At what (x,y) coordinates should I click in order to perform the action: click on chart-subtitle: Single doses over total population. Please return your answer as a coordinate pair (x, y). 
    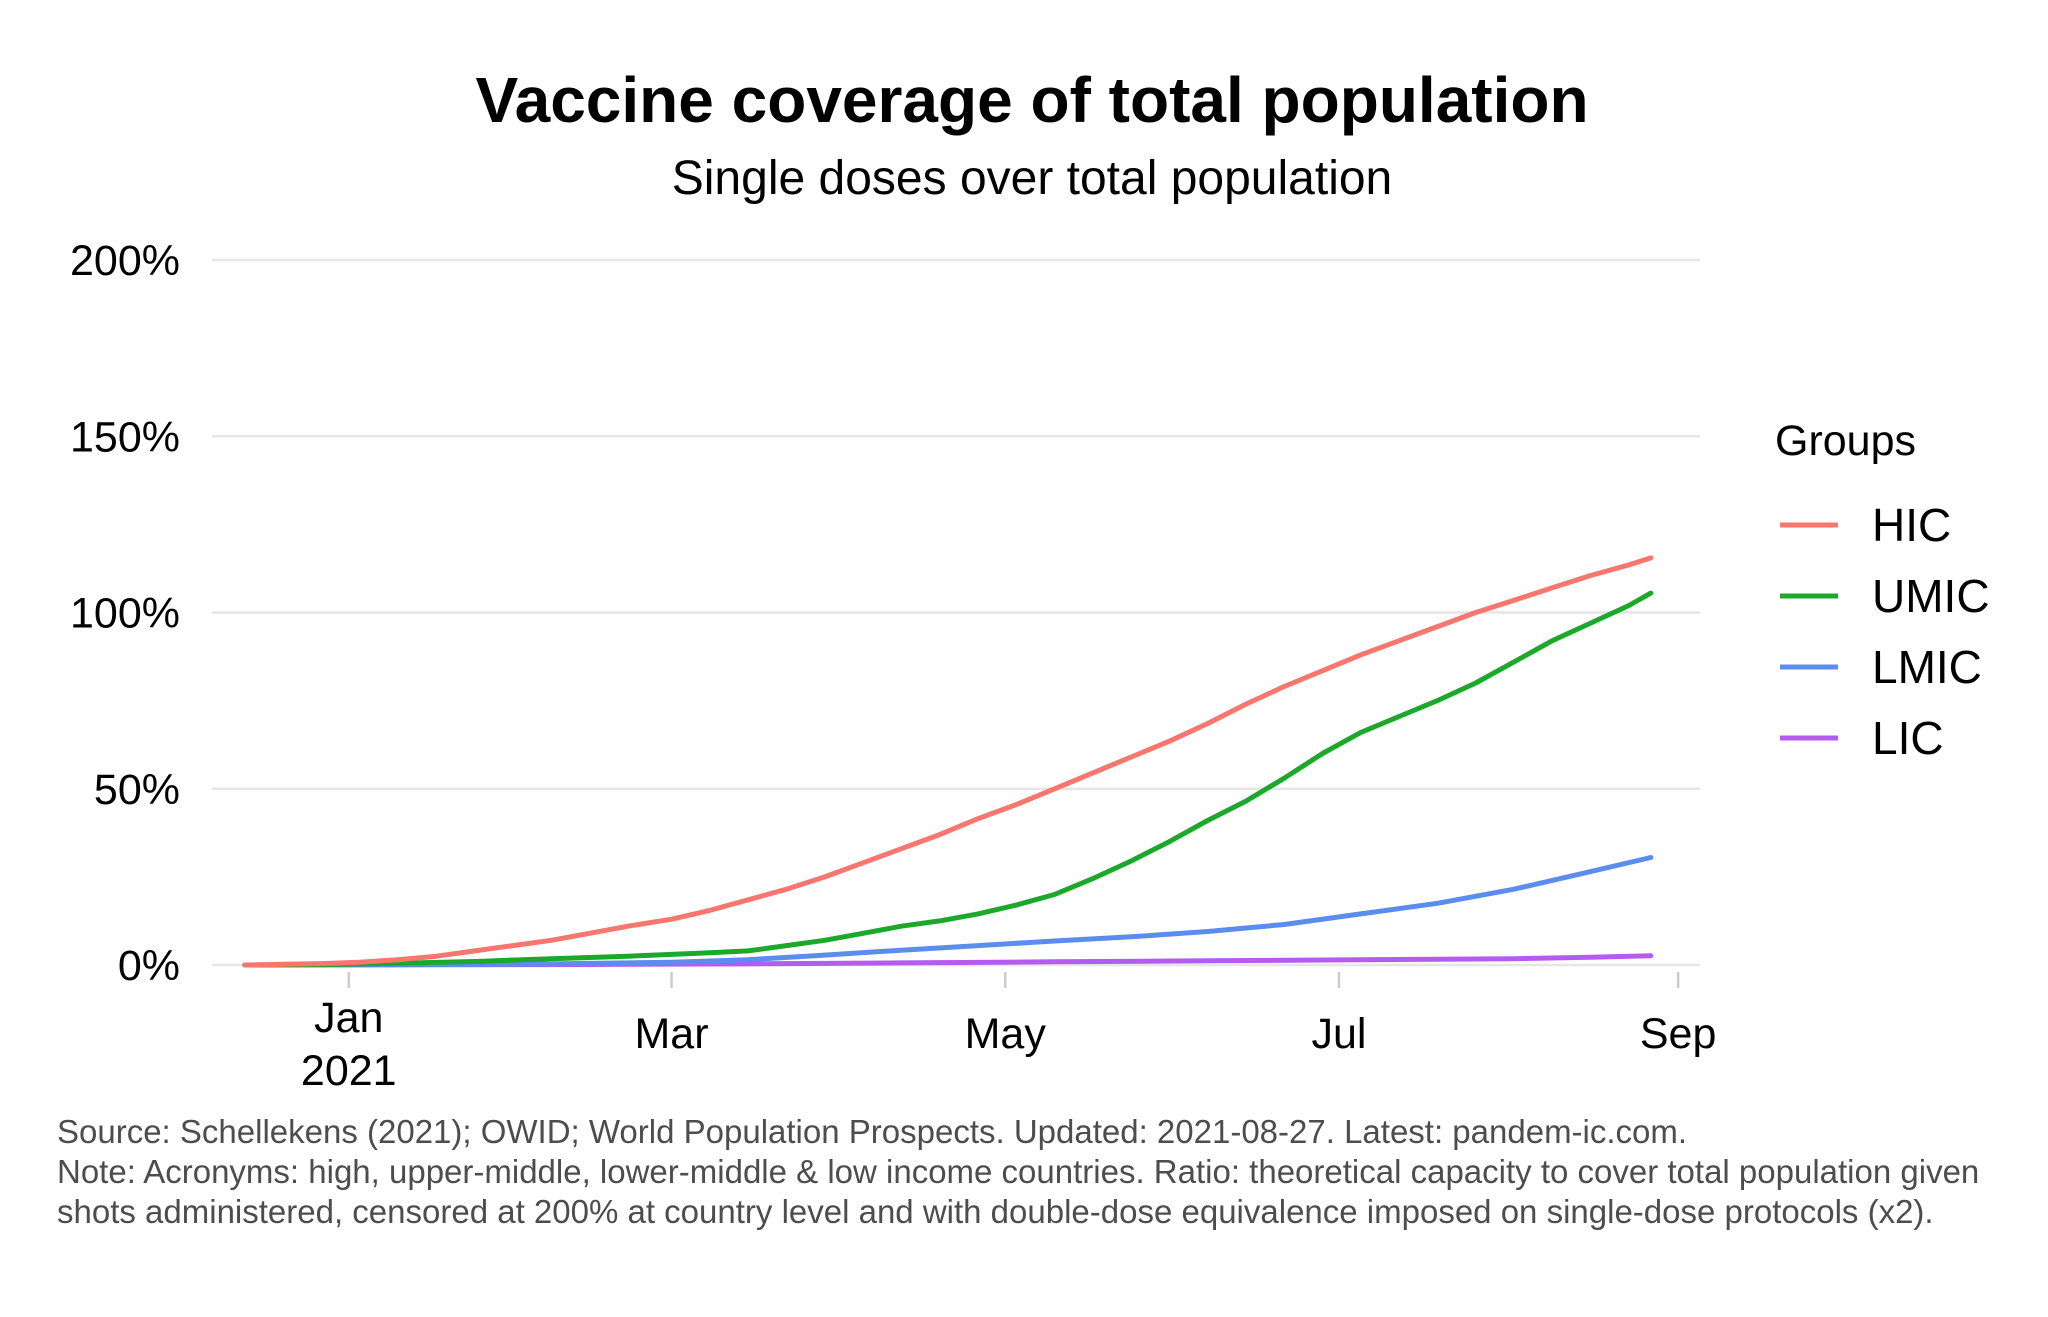
    Looking at the image, I should click on (1032, 178).